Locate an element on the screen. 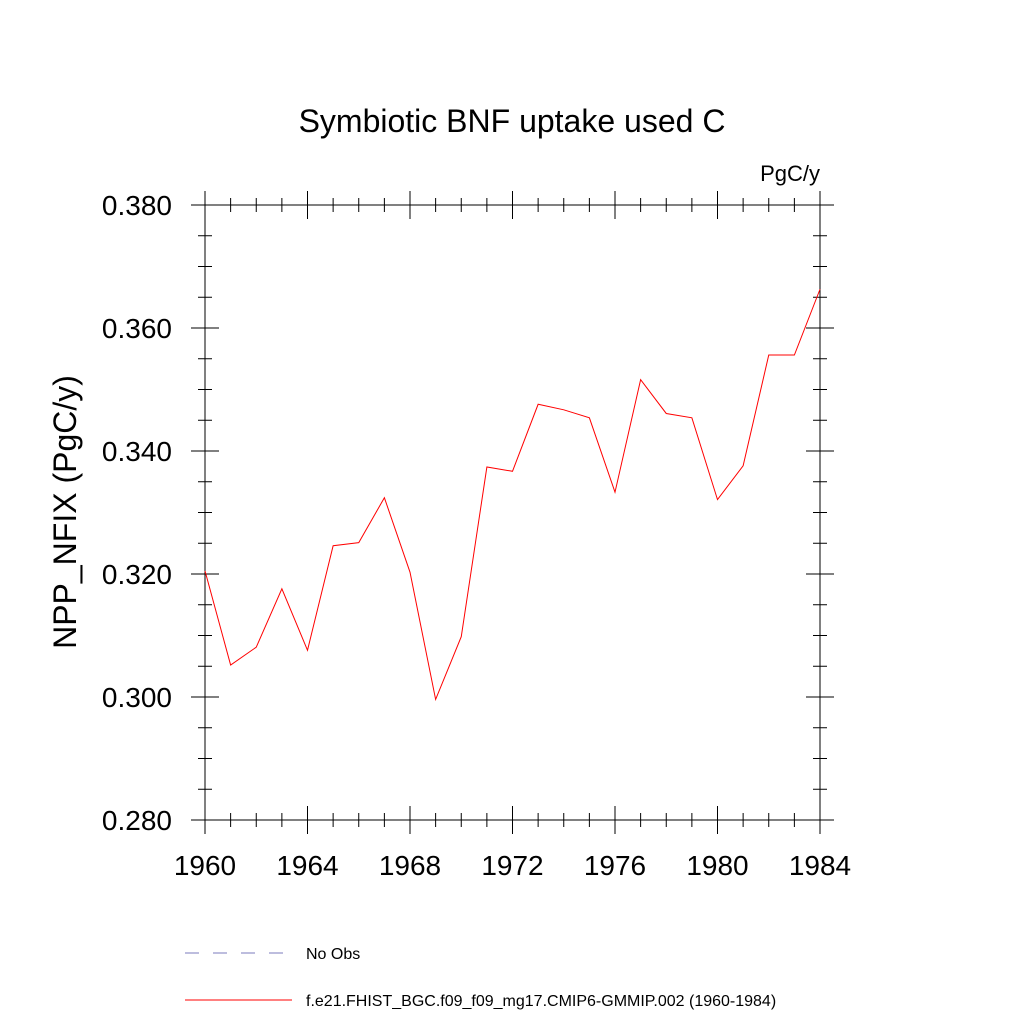 The height and width of the screenshot is (1024, 1024). legend-label-no-obs: No Obs is located at coordinates (333, 954).